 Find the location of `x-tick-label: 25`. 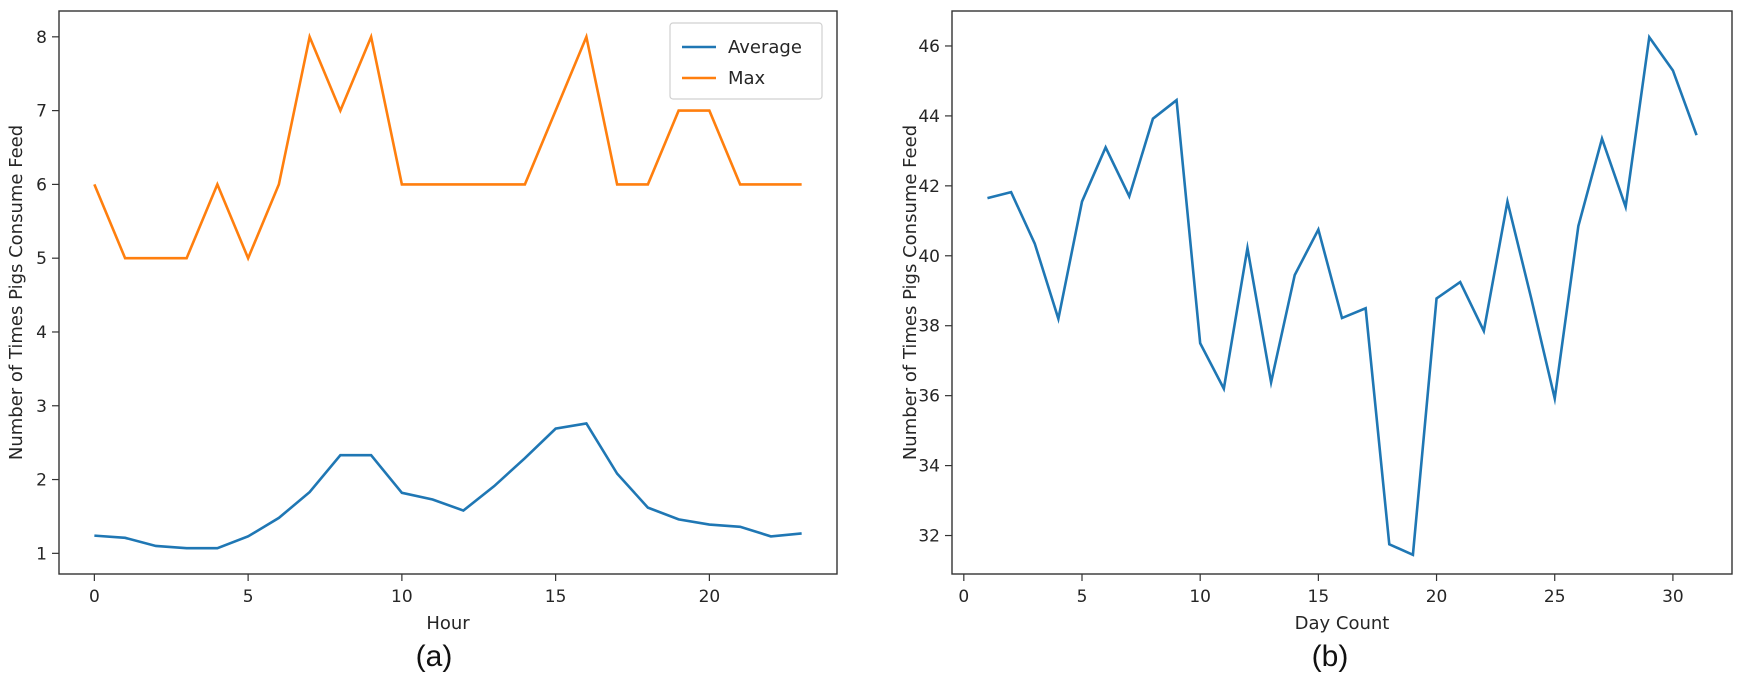

x-tick-label: 25 is located at coordinates (1555, 597).